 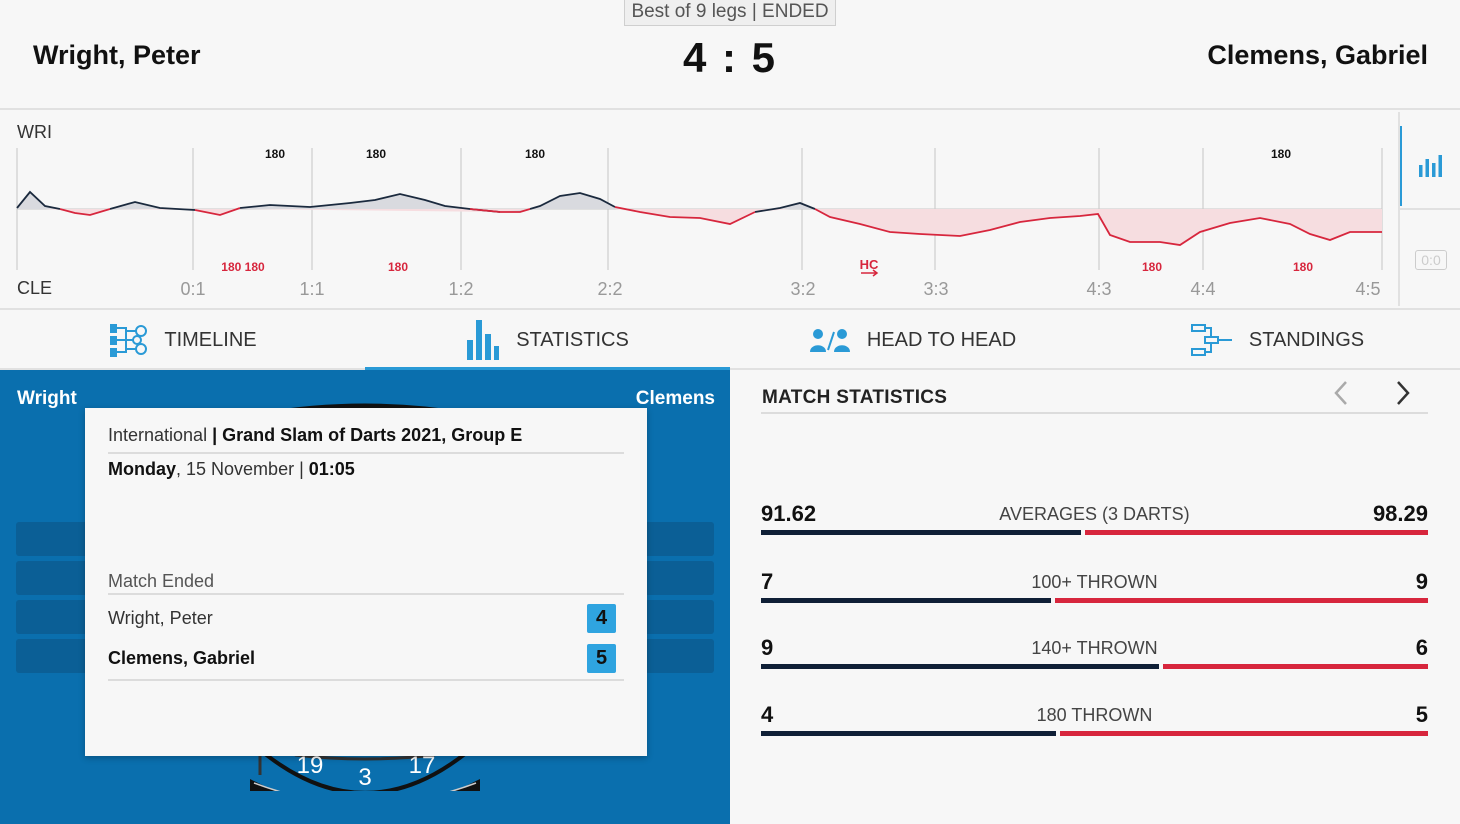 I want to click on stat-away-value: 6, so click(x=1421, y=647).